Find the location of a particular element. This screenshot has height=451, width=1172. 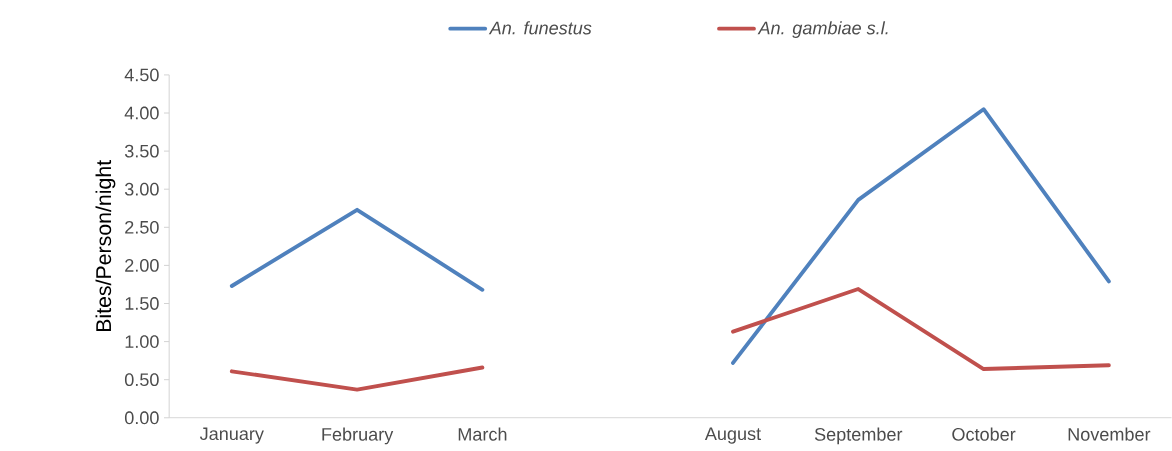

y-tick-label: 3.50 is located at coordinates (141, 151).